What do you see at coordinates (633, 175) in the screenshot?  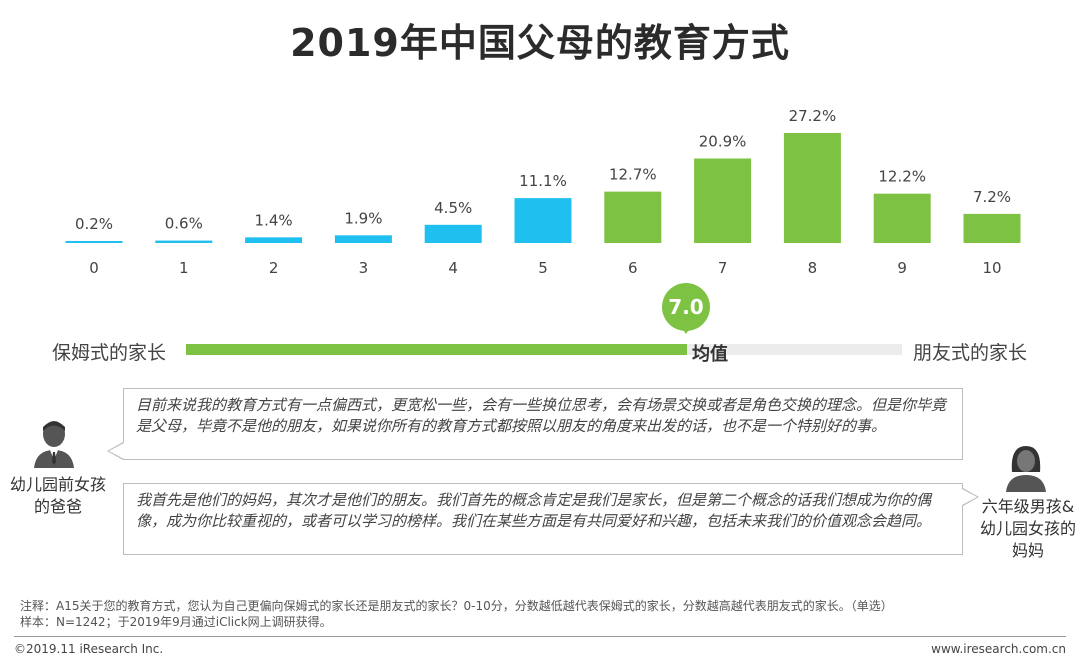 I see `value-label-6: 12.7%` at bounding box center [633, 175].